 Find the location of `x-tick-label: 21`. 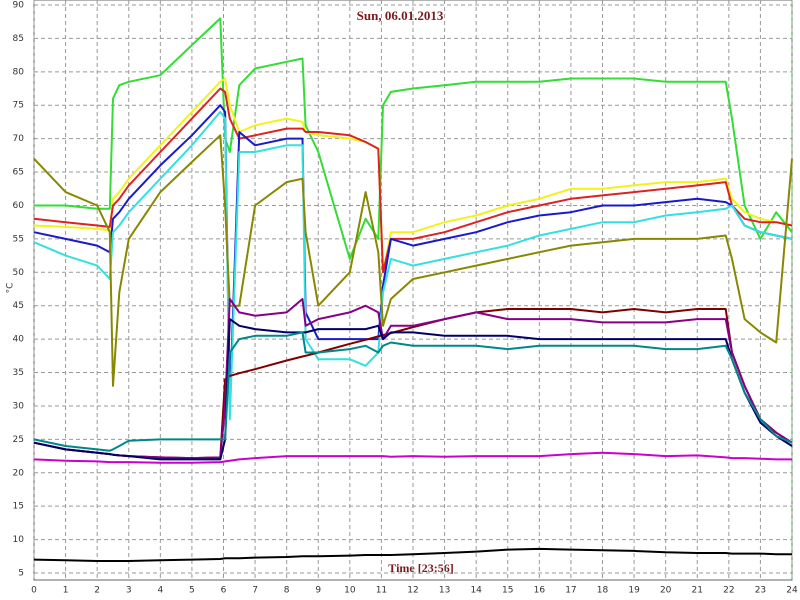

x-tick-label: 21 is located at coordinates (697, 591).